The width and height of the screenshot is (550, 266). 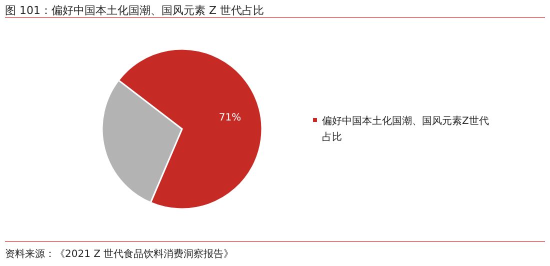 What do you see at coordinates (405, 129) in the screenshot?
I see `legend-label: 偏好中国本土化国潮、国风元素Z世代占比` at bounding box center [405, 129].